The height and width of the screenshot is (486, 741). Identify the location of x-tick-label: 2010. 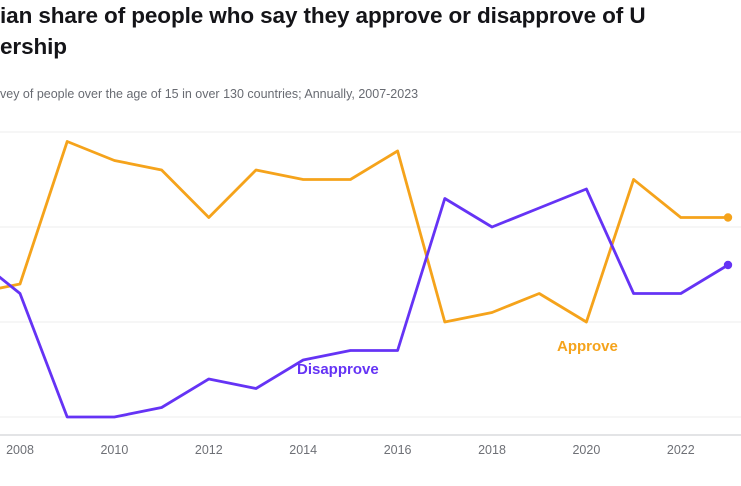
(114, 450).